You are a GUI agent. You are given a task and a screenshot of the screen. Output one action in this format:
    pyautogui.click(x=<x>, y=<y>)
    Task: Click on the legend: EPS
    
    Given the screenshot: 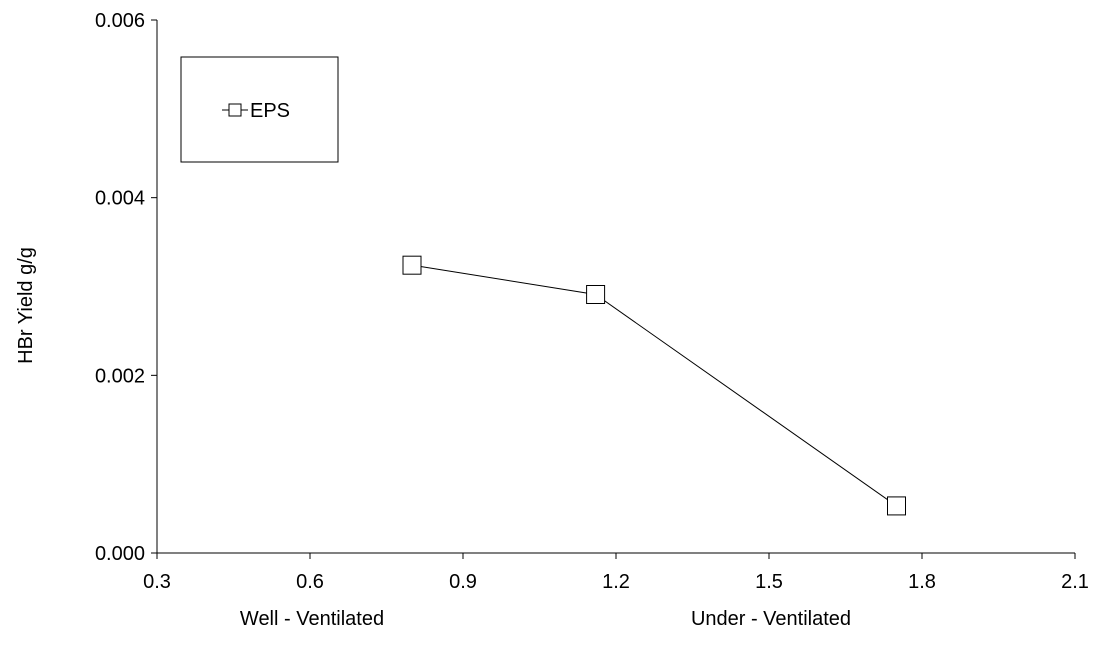 What is the action you would take?
    pyautogui.click(x=259, y=109)
    